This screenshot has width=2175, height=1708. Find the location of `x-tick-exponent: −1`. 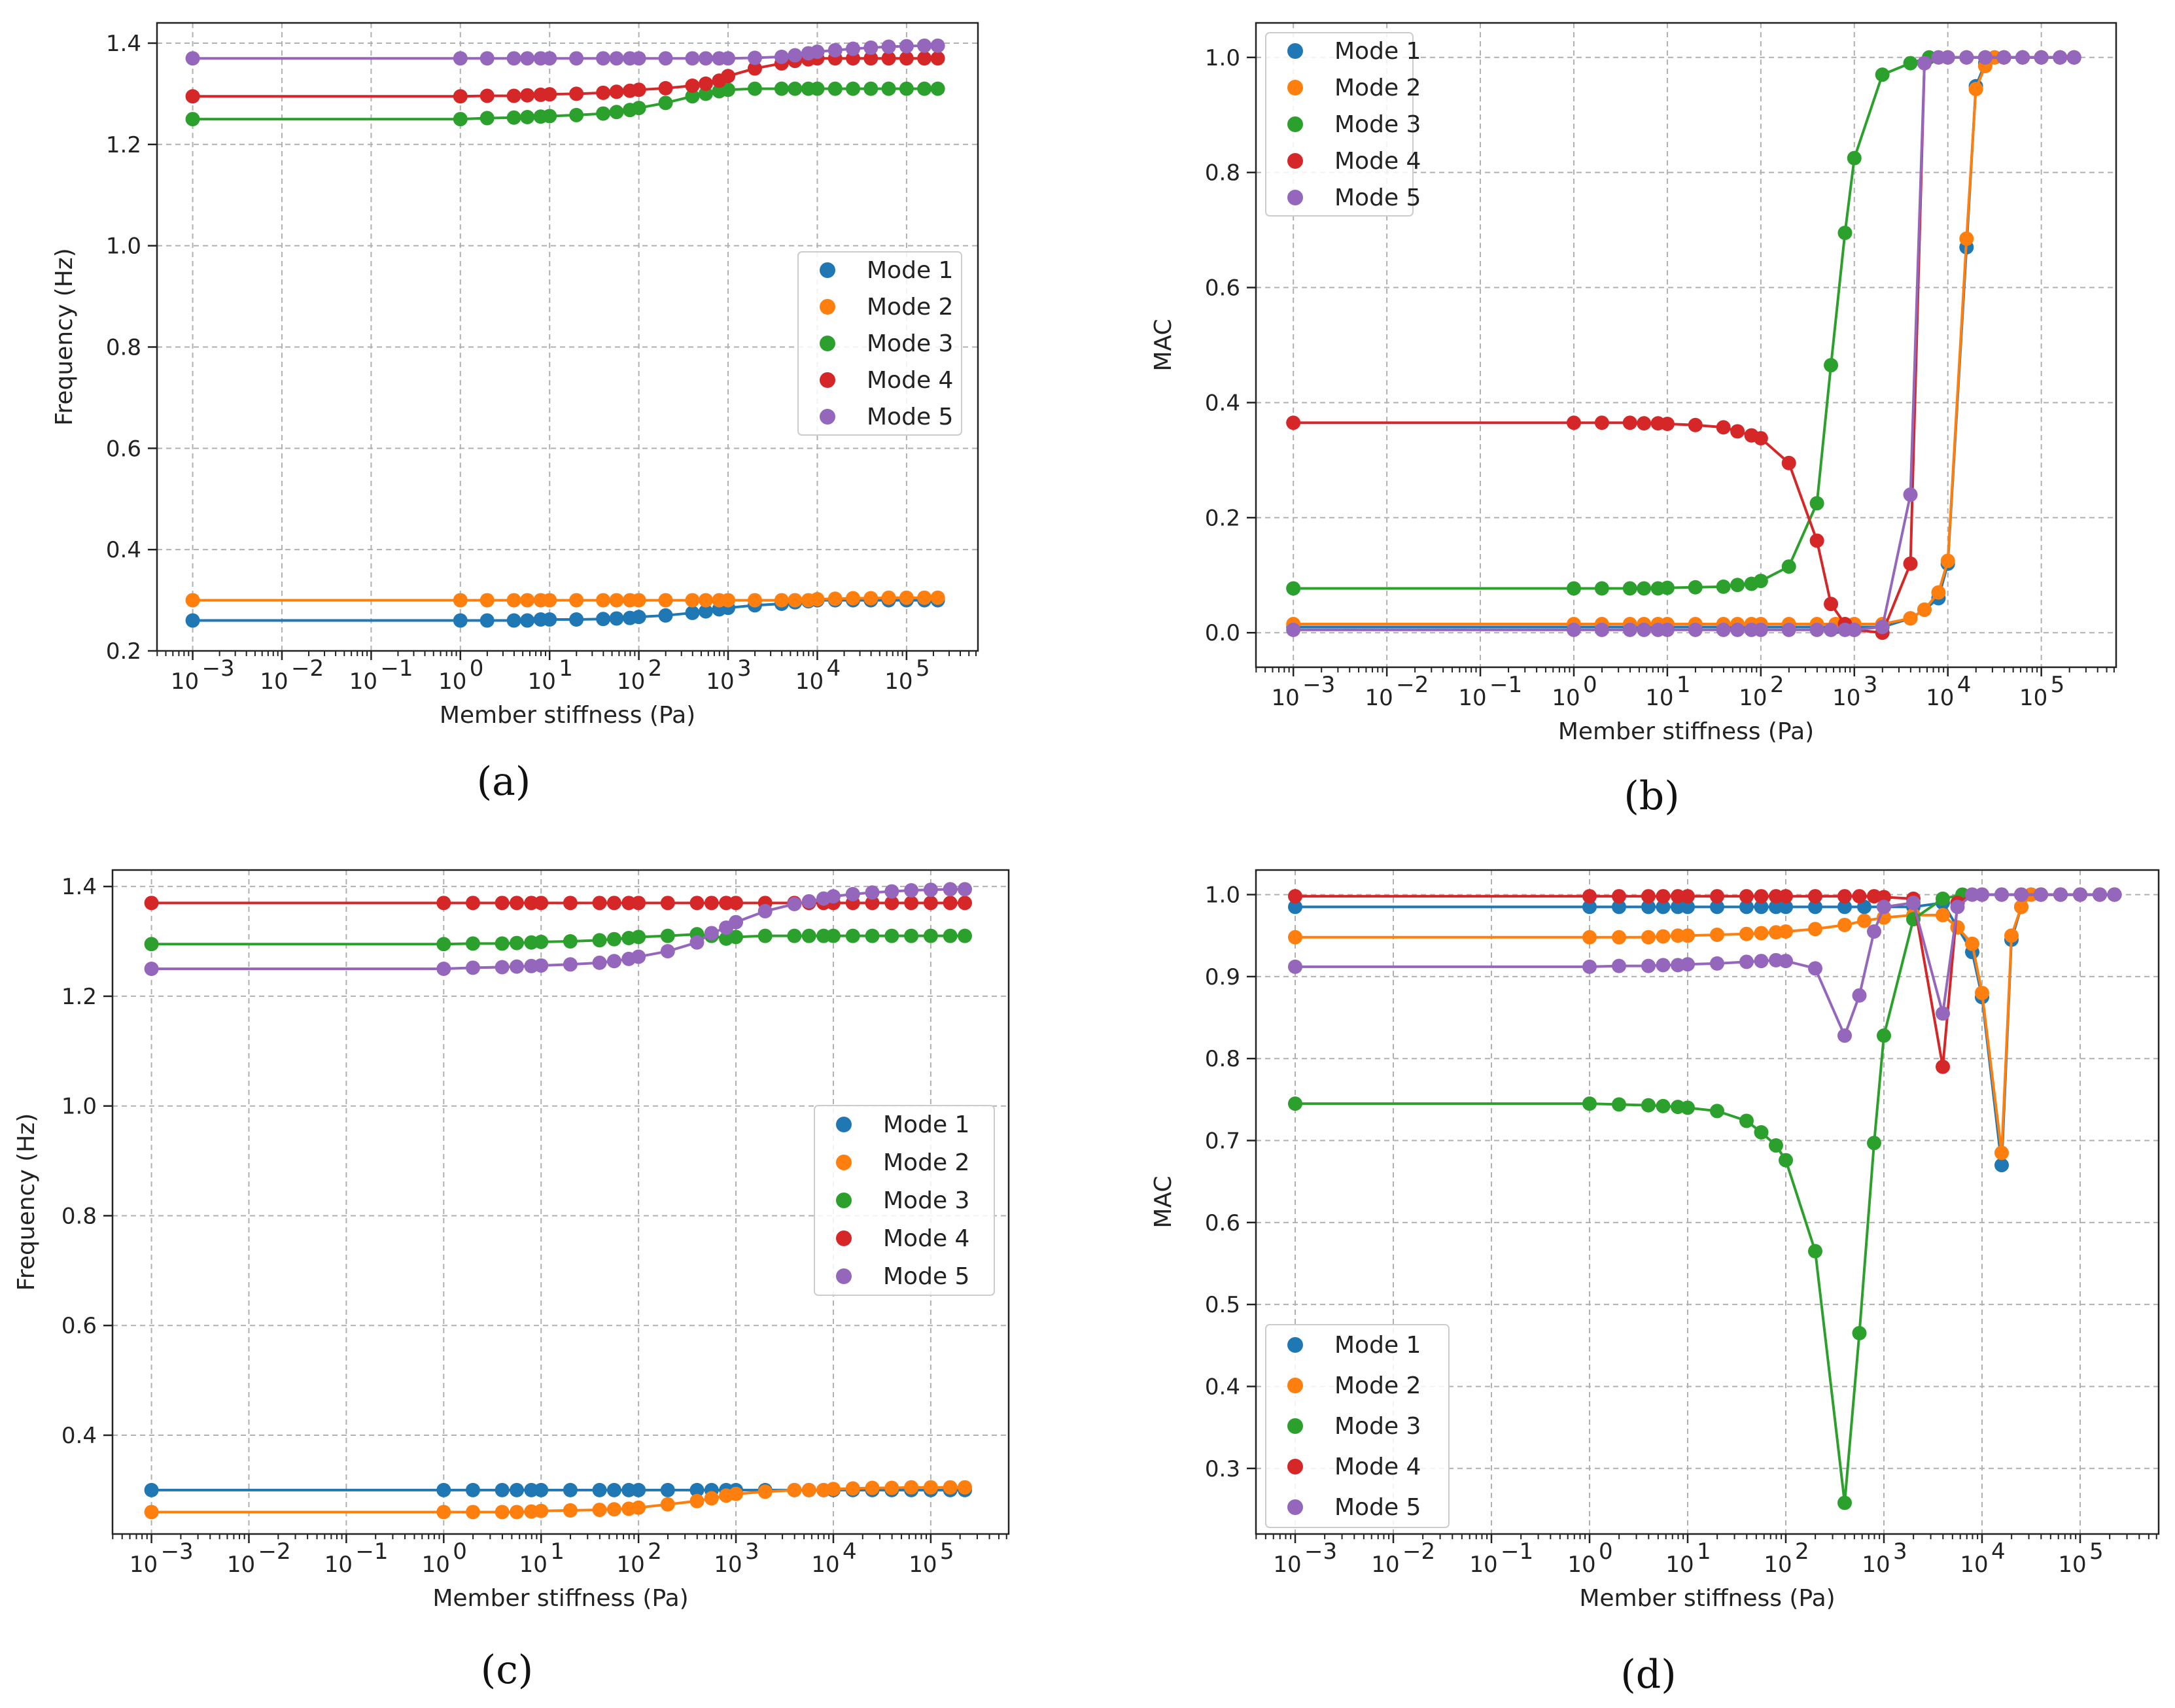

x-tick-exponent: −1 is located at coordinates (1505, 685).